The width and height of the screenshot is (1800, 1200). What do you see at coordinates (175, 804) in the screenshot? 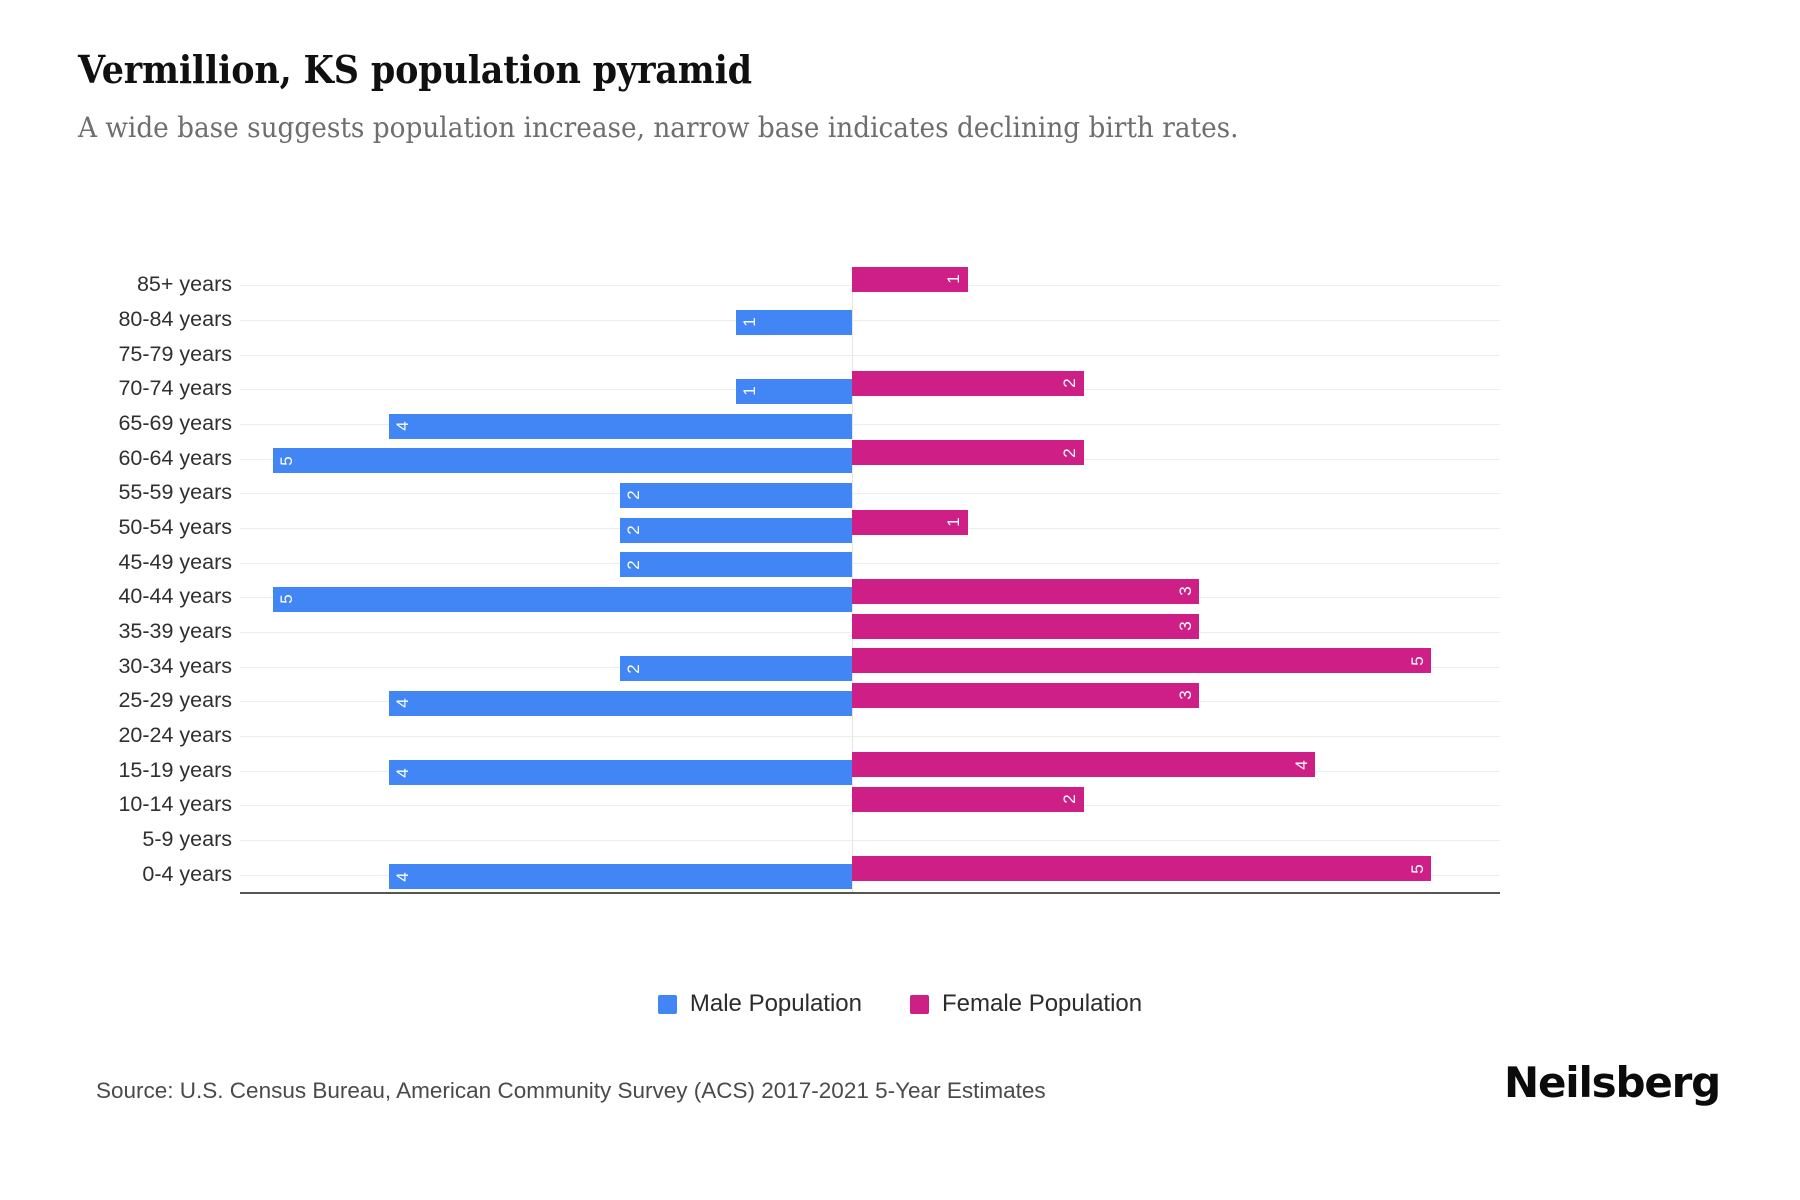
I see `y-axis-tick-label: 10-14 years` at bounding box center [175, 804].